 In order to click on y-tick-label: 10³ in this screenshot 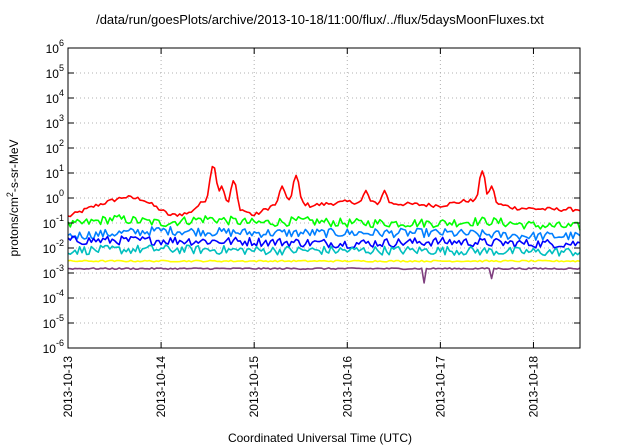, I will do `click(55, 122)`.